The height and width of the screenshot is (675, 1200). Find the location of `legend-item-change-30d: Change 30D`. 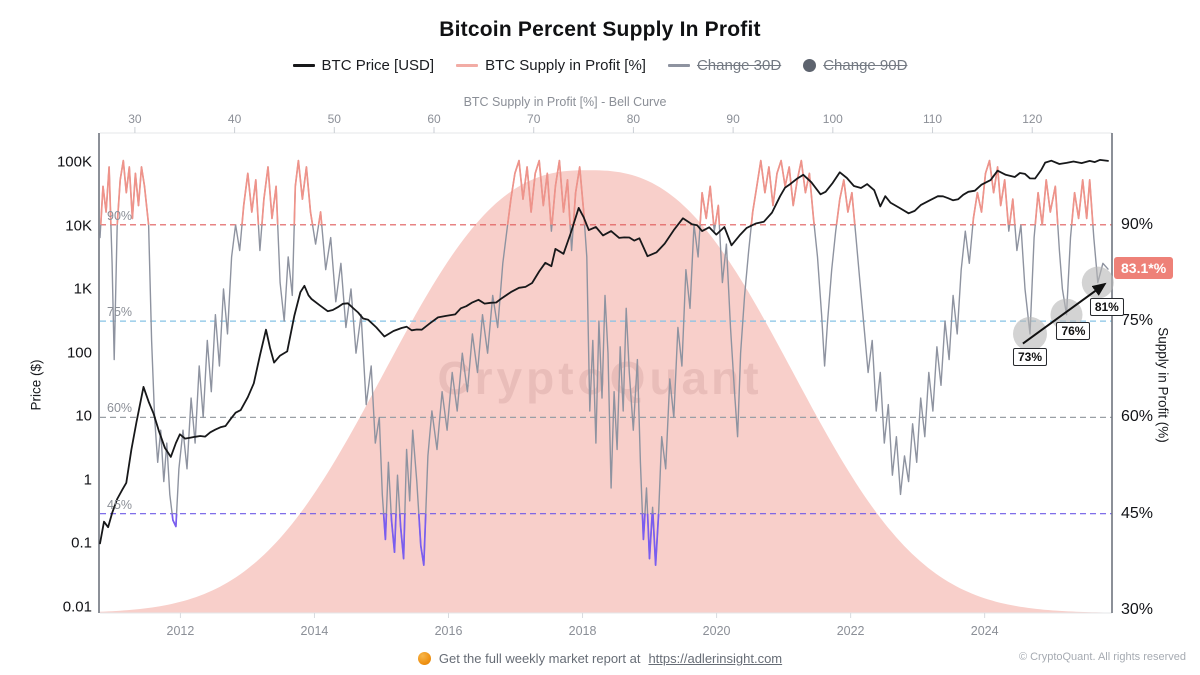

legend-item-change-30d: Change 30D is located at coordinates (724, 65).